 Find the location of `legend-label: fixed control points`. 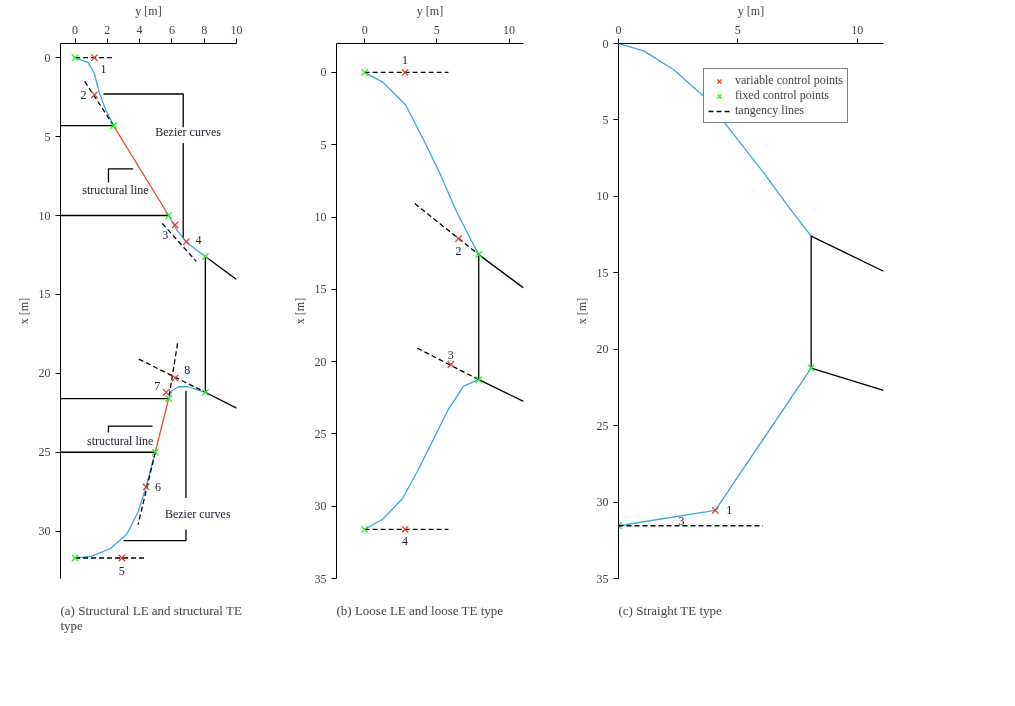

legend-label: fixed control points is located at coordinates (782, 95).